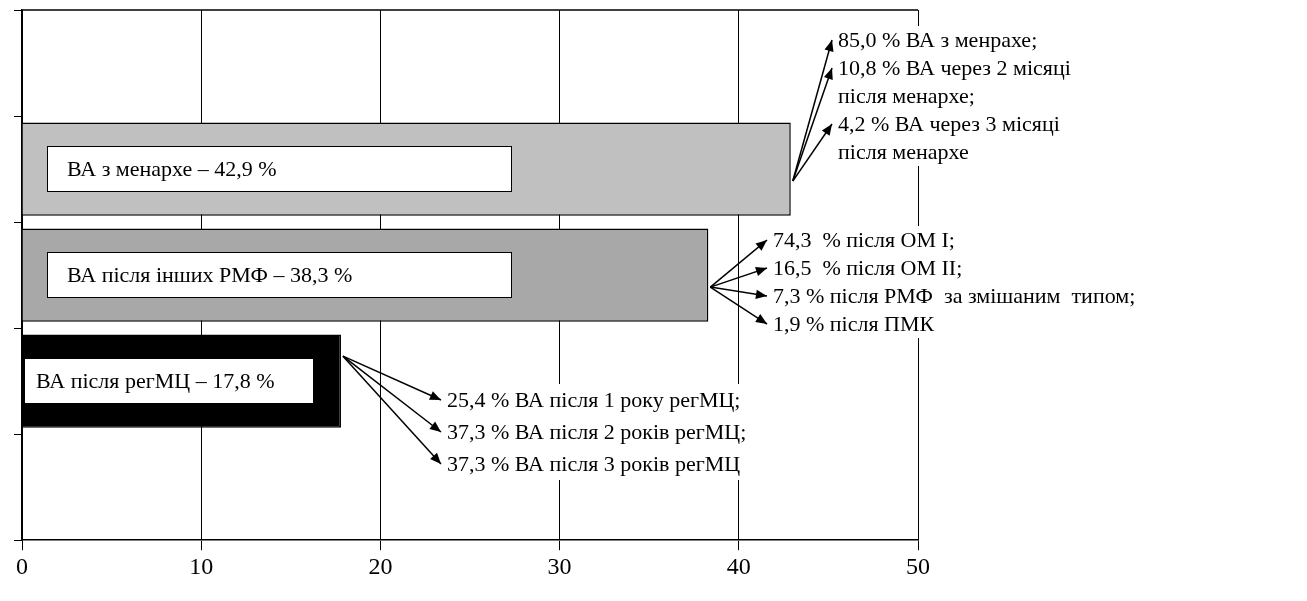 The image size is (1307, 601). What do you see at coordinates (594, 400) in the screenshot?
I see `annotation: 25,4 % ВА після 1 року регМЦ;` at bounding box center [594, 400].